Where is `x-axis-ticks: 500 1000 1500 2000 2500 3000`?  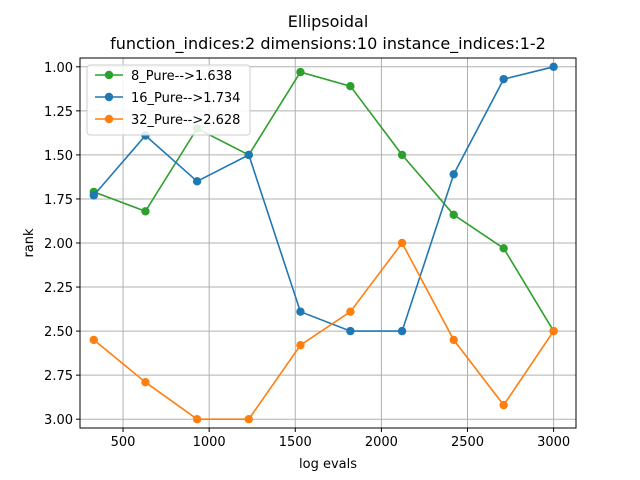
x-axis-ticks: 500 1000 1500 2000 2500 3000 is located at coordinates (340, 439).